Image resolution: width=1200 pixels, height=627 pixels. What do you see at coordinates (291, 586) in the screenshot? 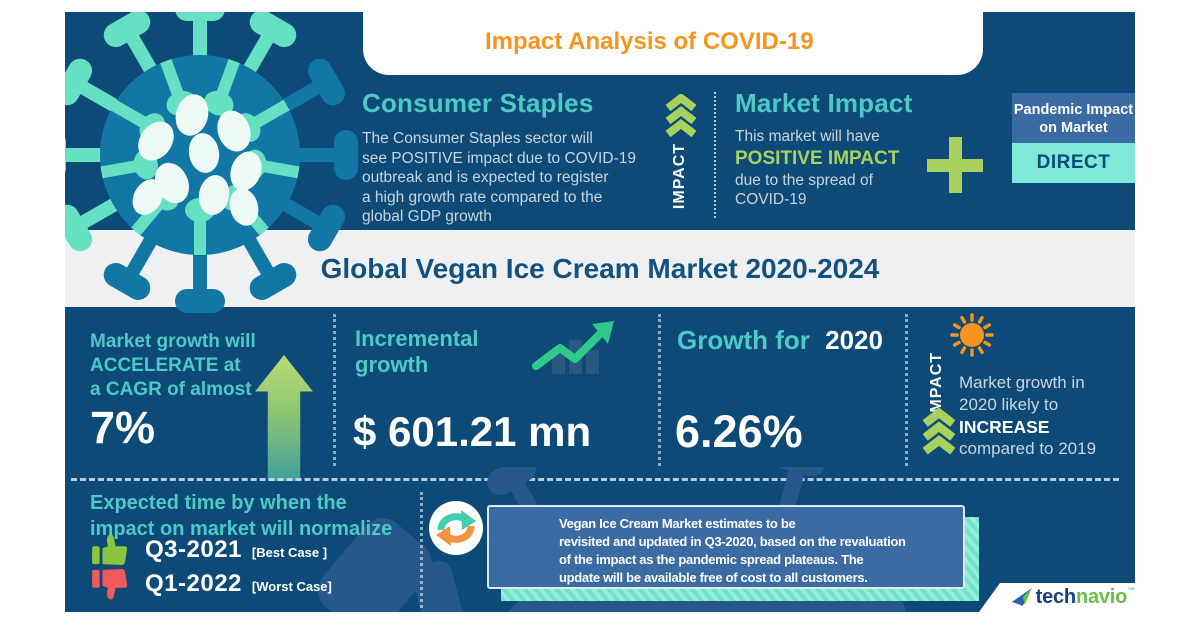
I see `worst-case-label: [Worst Case]` at bounding box center [291, 586].